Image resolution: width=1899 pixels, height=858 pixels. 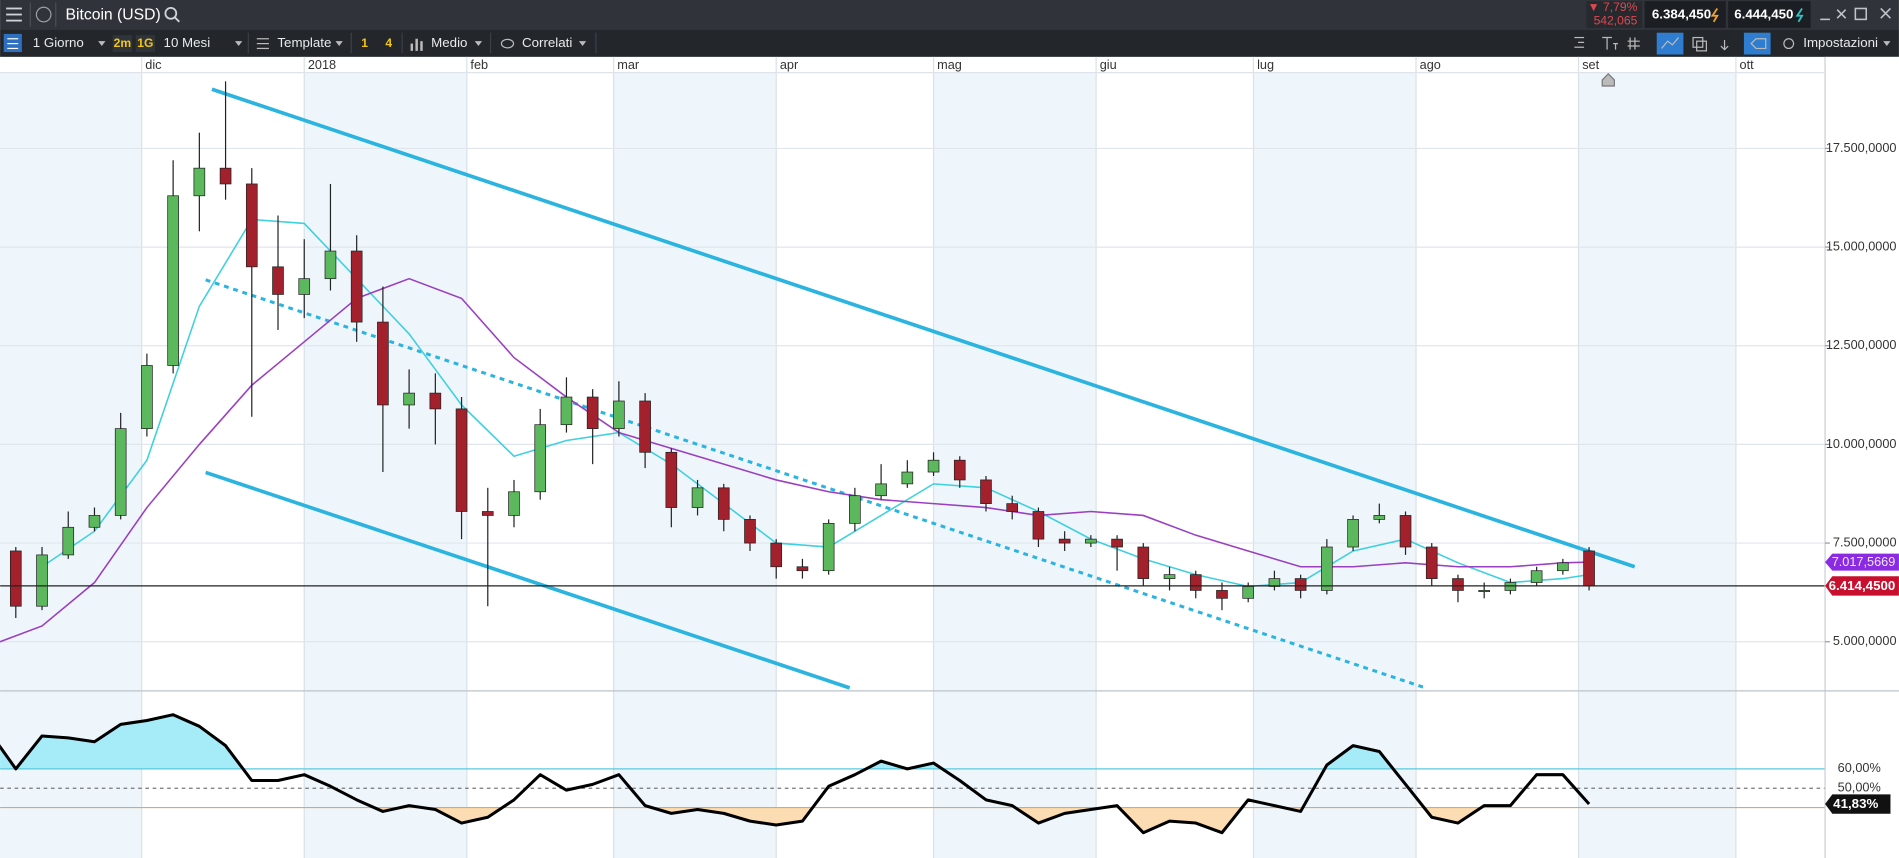 What do you see at coordinates (262, 44) in the screenshot?
I see `template-icon` at bounding box center [262, 44].